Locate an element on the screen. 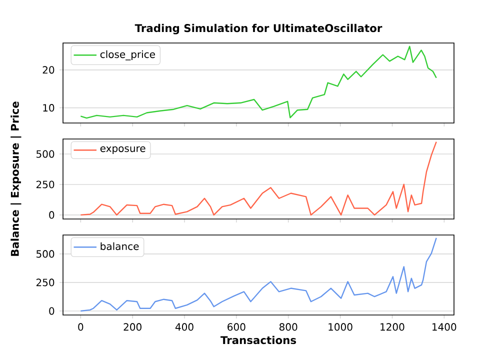 The height and width of the screenshot is (360, 504). x-tick-label: 1400 is located at coordinates (444, 327).